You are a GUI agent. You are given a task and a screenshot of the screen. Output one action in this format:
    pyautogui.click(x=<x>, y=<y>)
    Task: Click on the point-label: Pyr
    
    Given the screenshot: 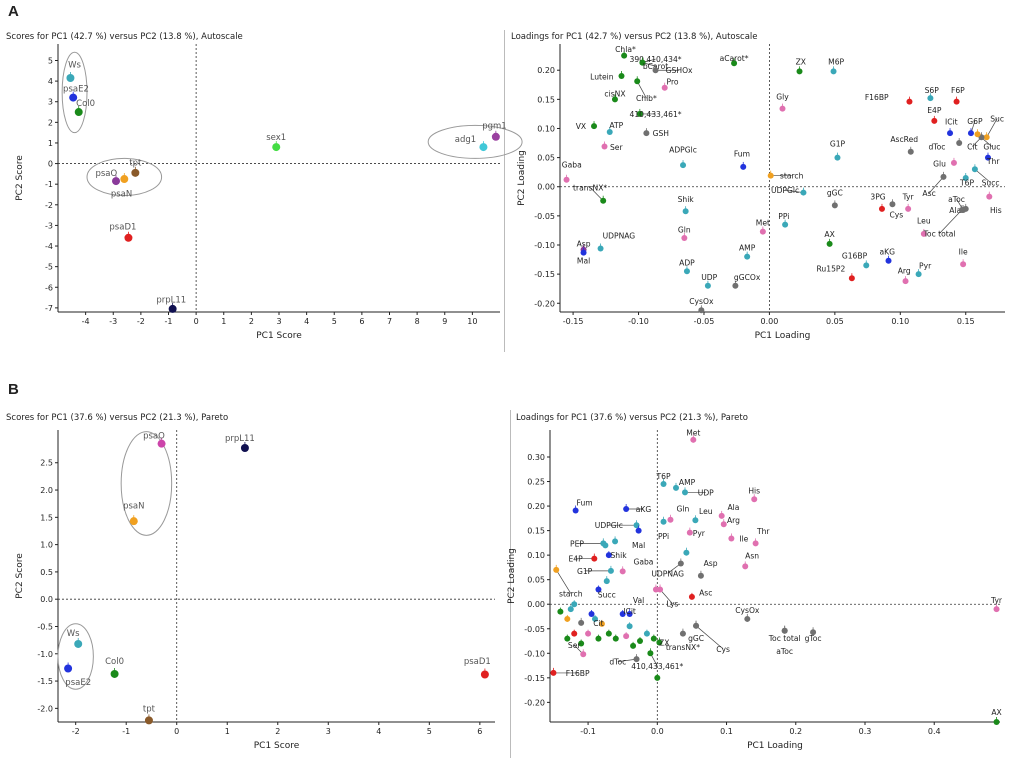 What is the action you would take?
    pyautogui.click(x=699, y=533)
    